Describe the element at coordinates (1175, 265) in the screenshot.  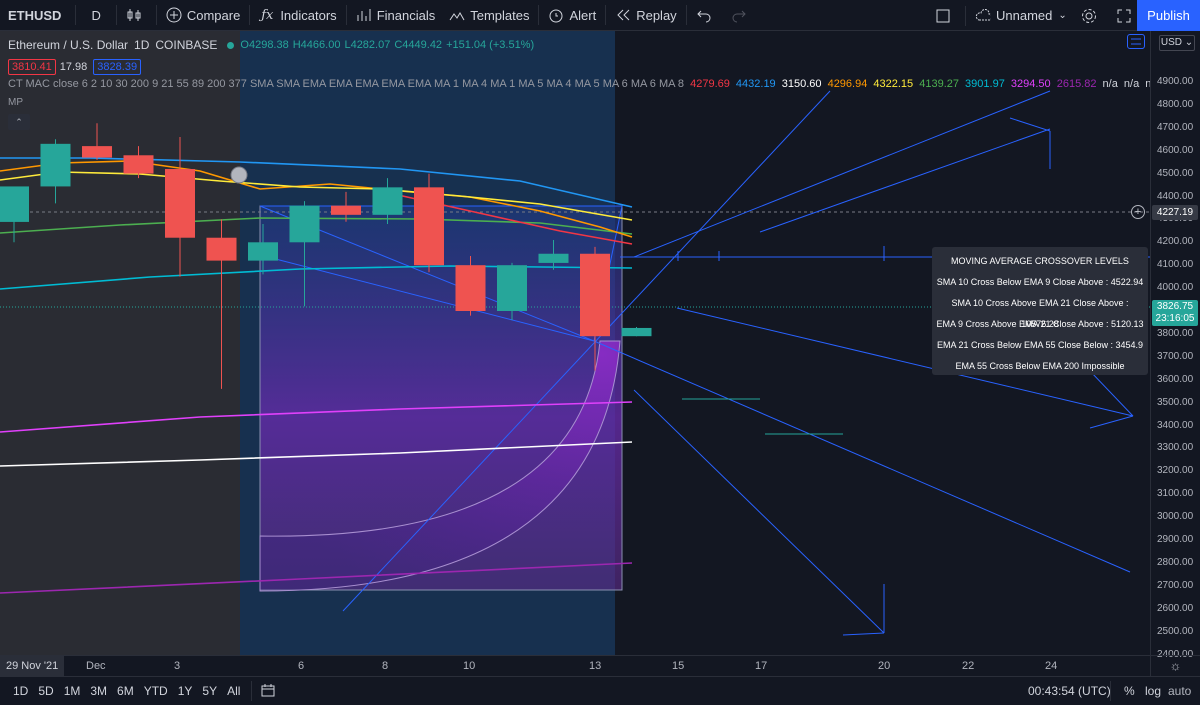
I see `price-tick: 4100.00` at that location.